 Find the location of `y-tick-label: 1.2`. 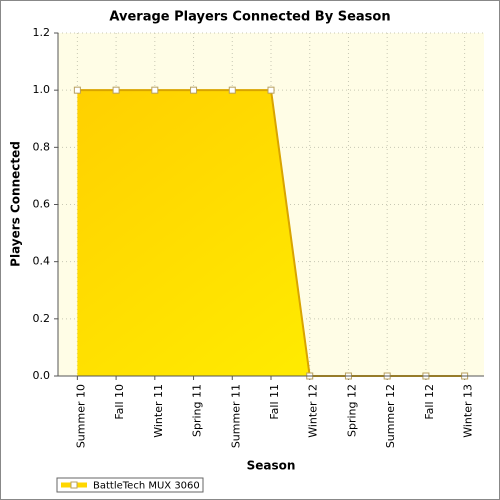

y-tick-label: 1.2 is located at coordinates (42, 32).